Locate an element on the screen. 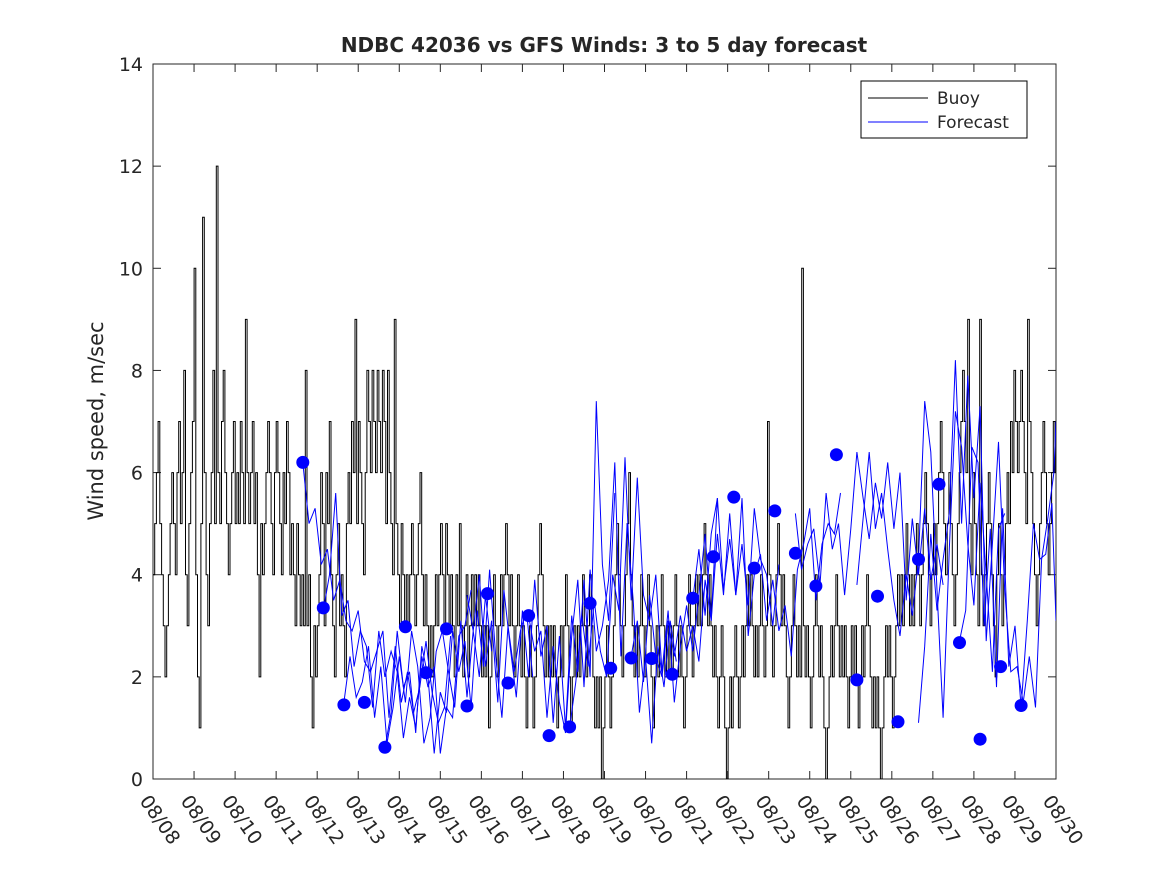 Image resolution: width=1167 pixels, height=875 pixels. x-tick-label: 08/28 is located at coordinates (980, 819).